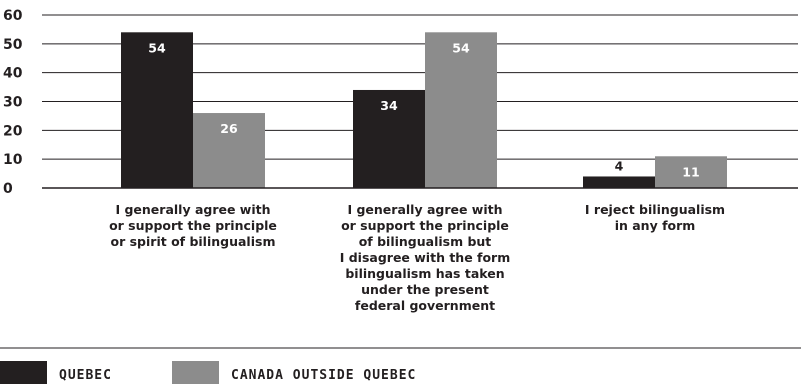 The image size is (801, 384). I want to click on y-tick-label: 60, so click(13, 16).